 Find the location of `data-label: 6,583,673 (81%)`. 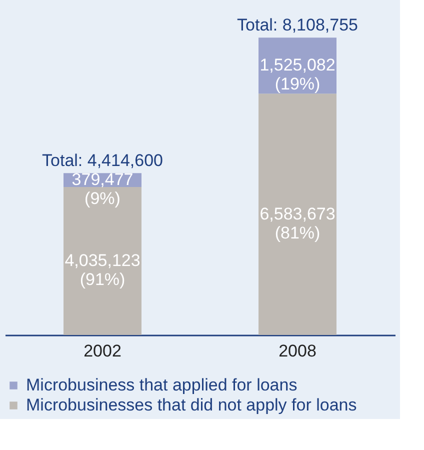

data-label: 6,583,673 (81%) is located at coordinates (298, 223).